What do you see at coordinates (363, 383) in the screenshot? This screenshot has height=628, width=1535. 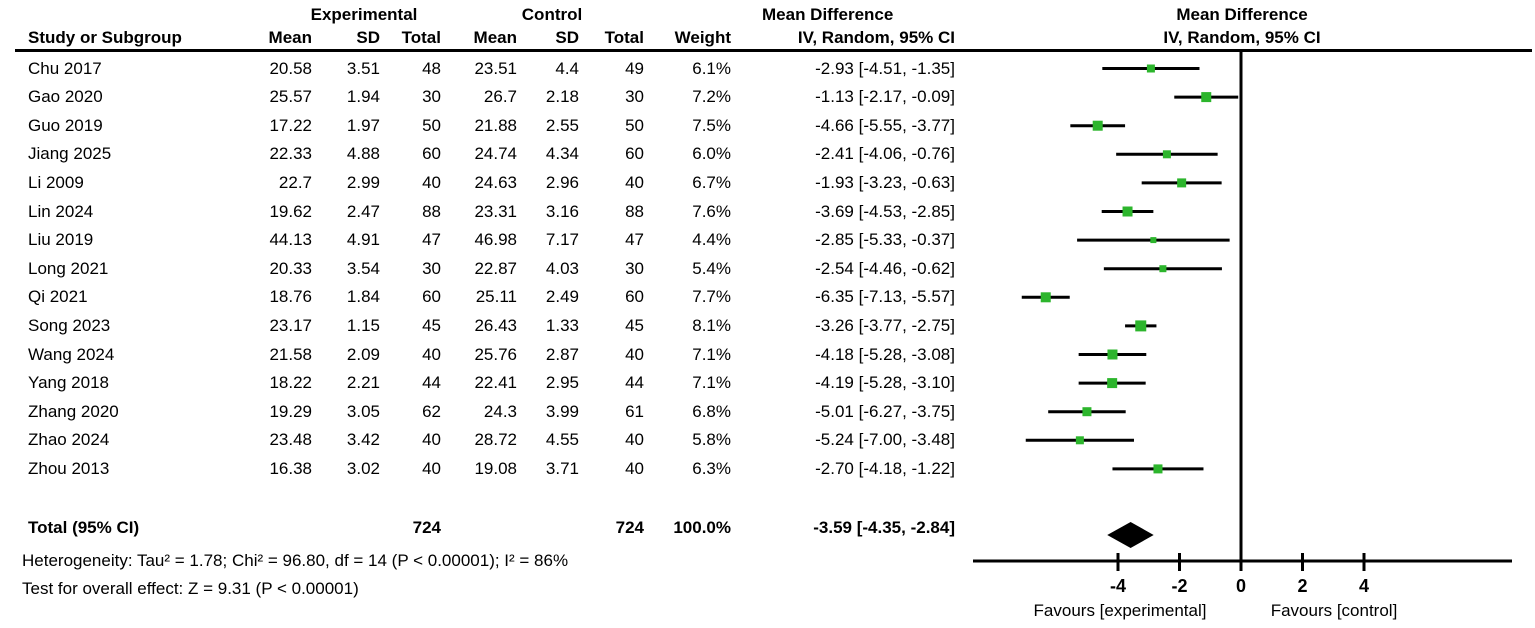 I see `cell-exp-sd: 2.21` at bounding box center [363, 383].